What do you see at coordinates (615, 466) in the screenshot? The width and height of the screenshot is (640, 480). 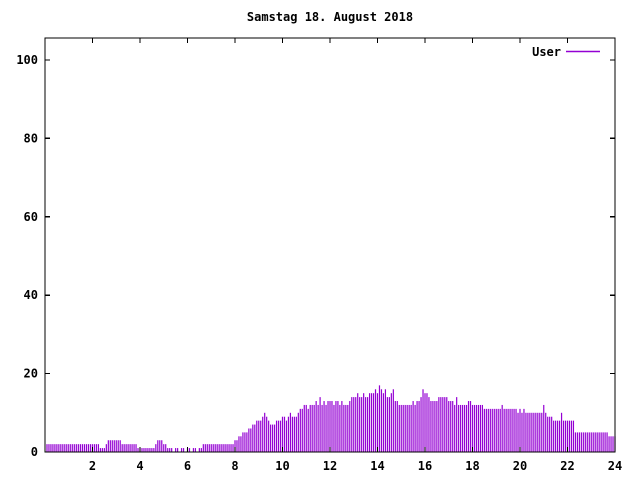 I see `x-tick-label: 24` at bounding box center [615, 466].